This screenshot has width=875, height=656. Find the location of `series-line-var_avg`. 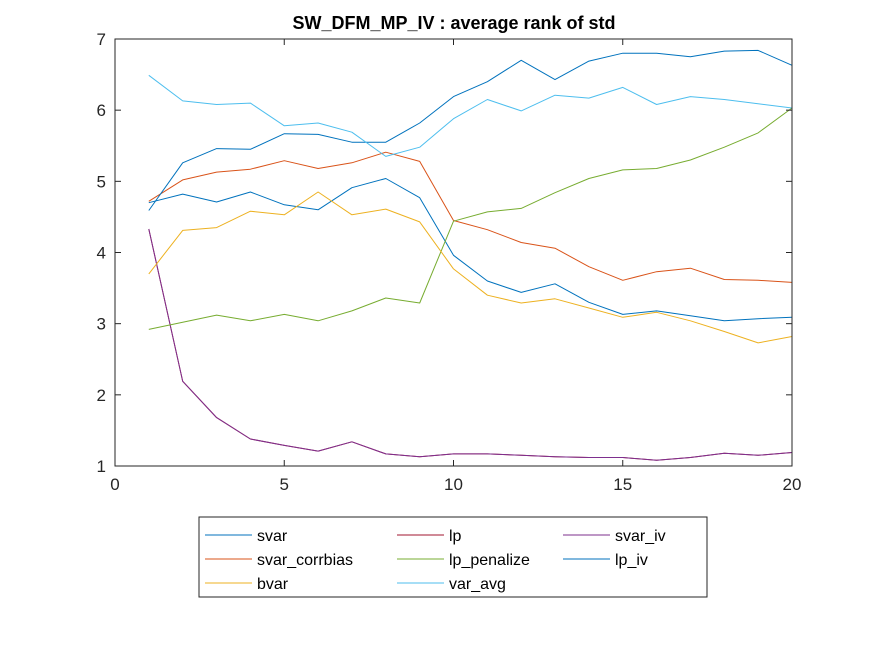

series-line-var_avg is located at coordinates (470, 115).